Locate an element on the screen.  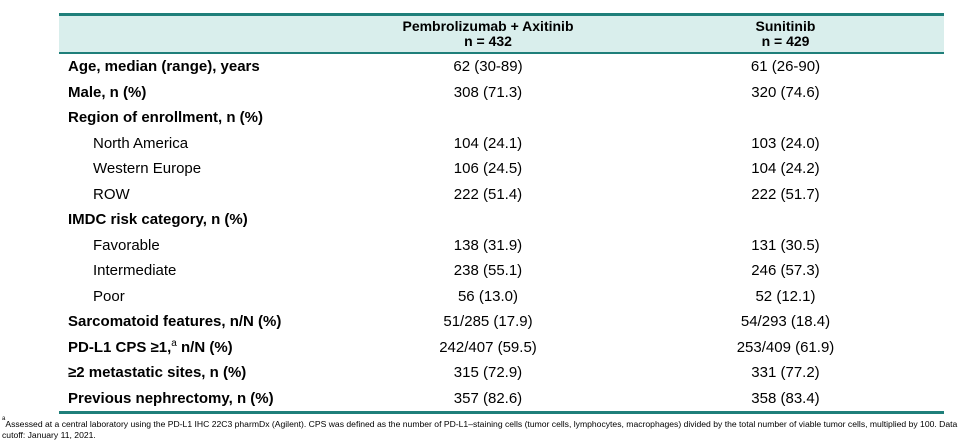
cell-sunitinib: 61 (26-90) is located at coordinates (785, 67).